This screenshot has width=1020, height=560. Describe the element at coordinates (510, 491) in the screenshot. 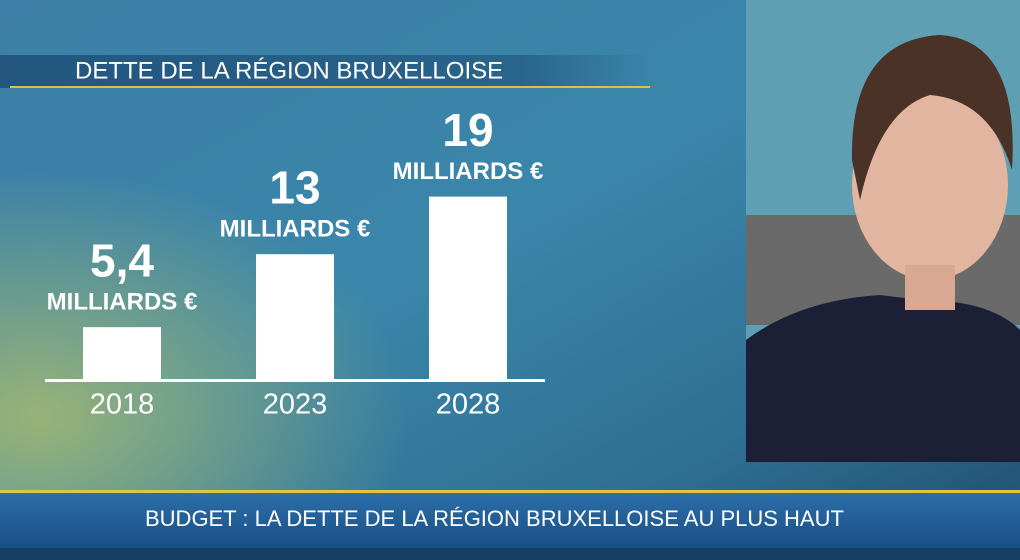

I see `ticker-rule` at that location.